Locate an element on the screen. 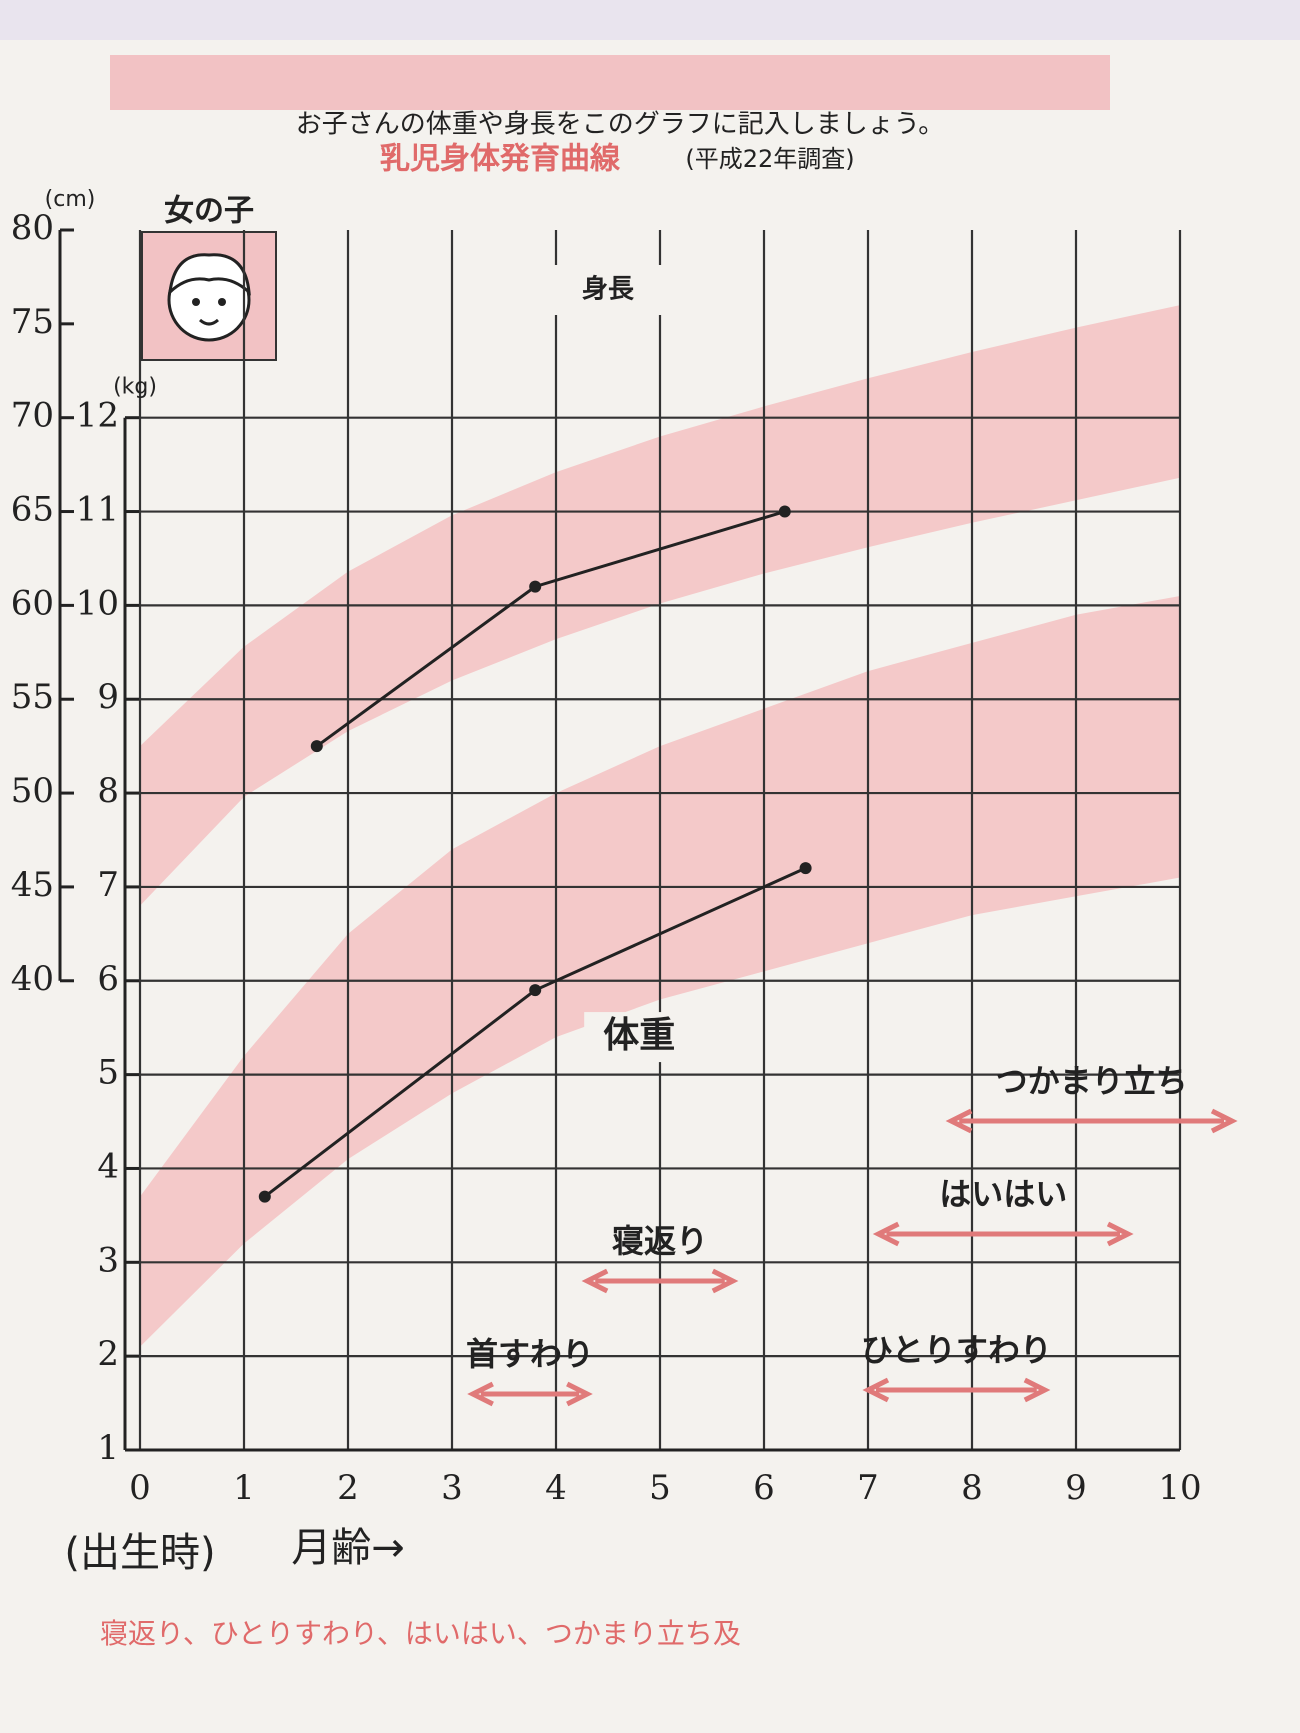  x-origin-label: (出生時) is located at coordinates (139, 1553).